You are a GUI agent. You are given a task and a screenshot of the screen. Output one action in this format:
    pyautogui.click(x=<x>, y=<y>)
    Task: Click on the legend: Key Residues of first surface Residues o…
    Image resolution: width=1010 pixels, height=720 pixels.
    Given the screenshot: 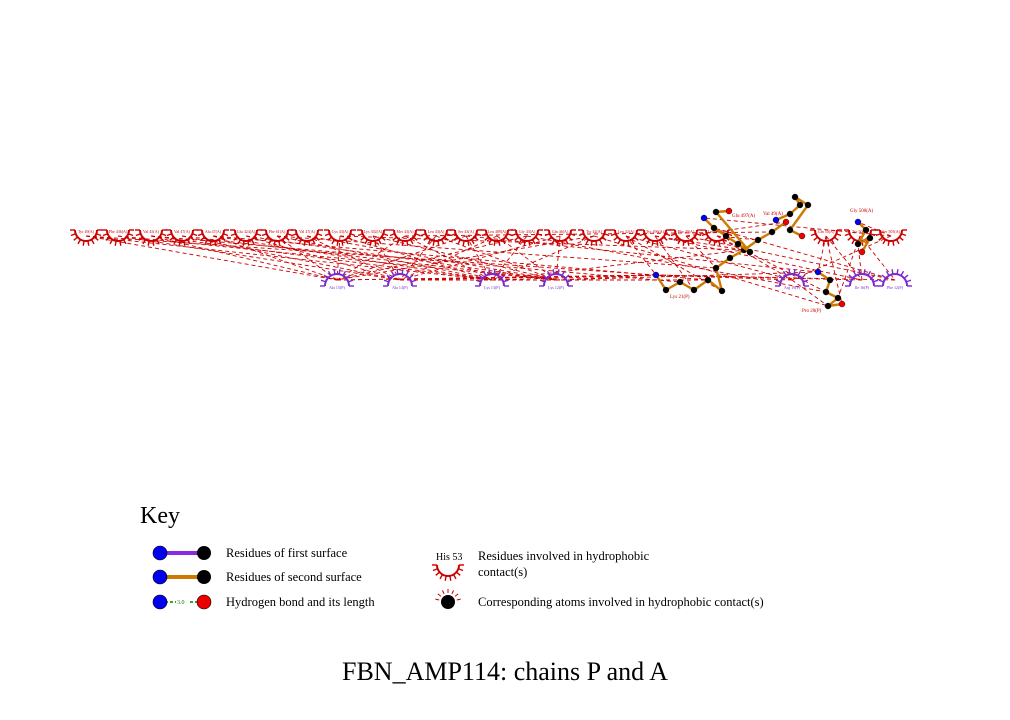 What is the action you would take?
    pyautogui.click(x=452, y=556)
    